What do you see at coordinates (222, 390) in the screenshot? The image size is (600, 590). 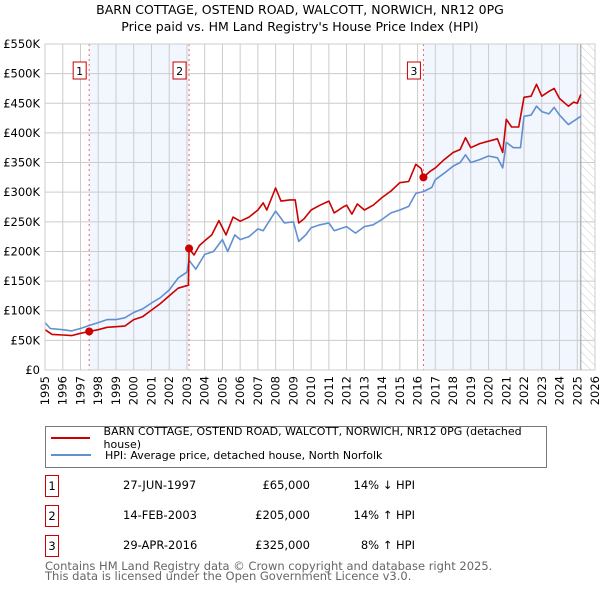 I see `x-tick-label: 2005` at bounding box center [222, 390].